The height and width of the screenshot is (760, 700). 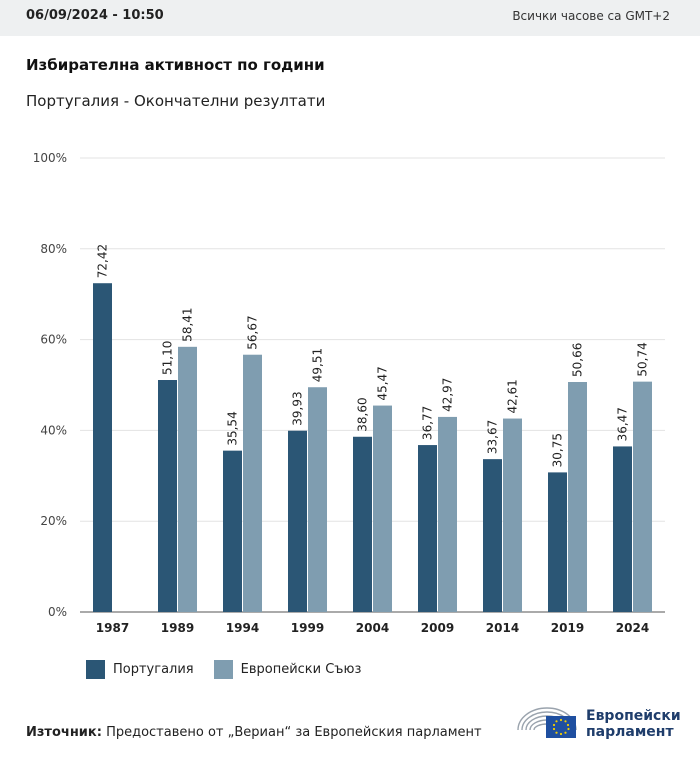 What do you see at coordinates (233, 428) in the screenshot?
I see `data-label-portugal: 35,54` at bounding box center [233, 428].